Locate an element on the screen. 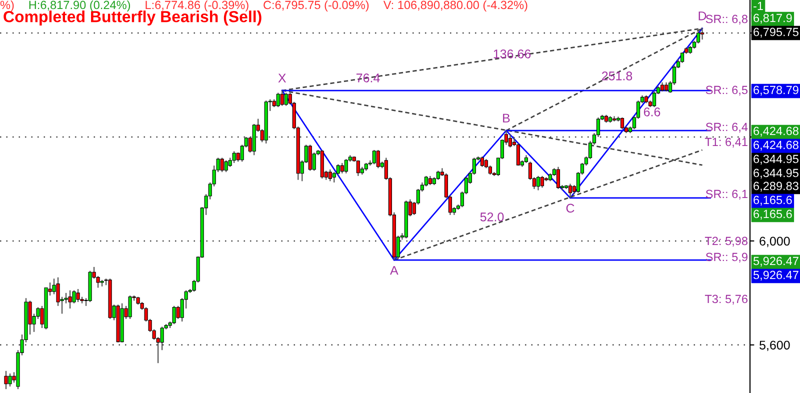  data-label: D is located at coordinates (702, 16).